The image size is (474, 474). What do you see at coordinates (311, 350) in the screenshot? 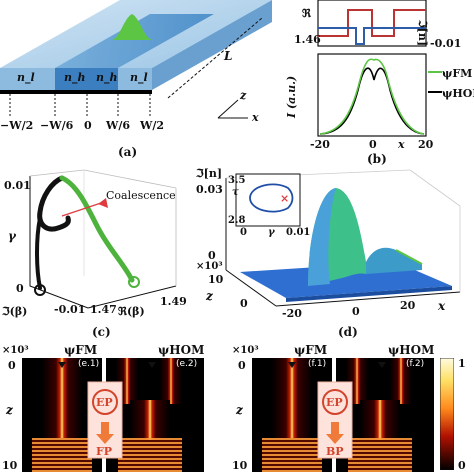
I see `title-fm-f: ψFM` at bounding box center [311, 350].